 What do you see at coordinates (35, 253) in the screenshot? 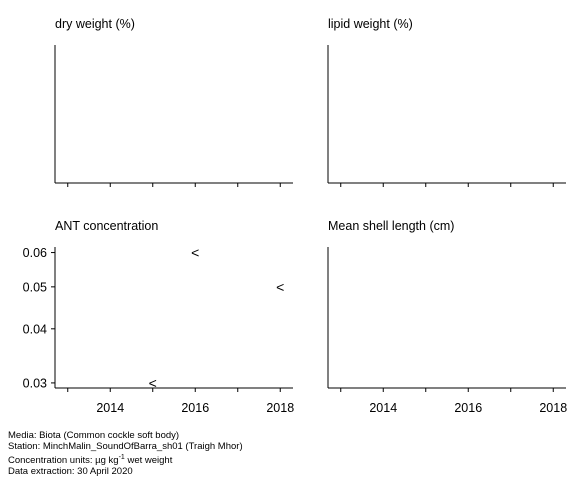
I see `y-tick-label: 0.06` at bounding box center [35, 253].